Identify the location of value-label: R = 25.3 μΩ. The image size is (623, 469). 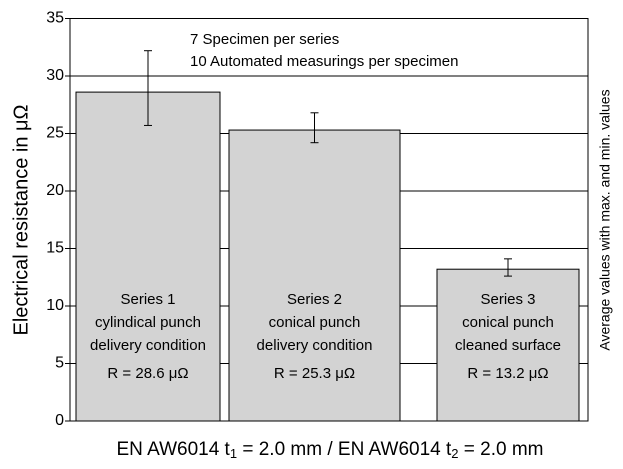
(314, 373).